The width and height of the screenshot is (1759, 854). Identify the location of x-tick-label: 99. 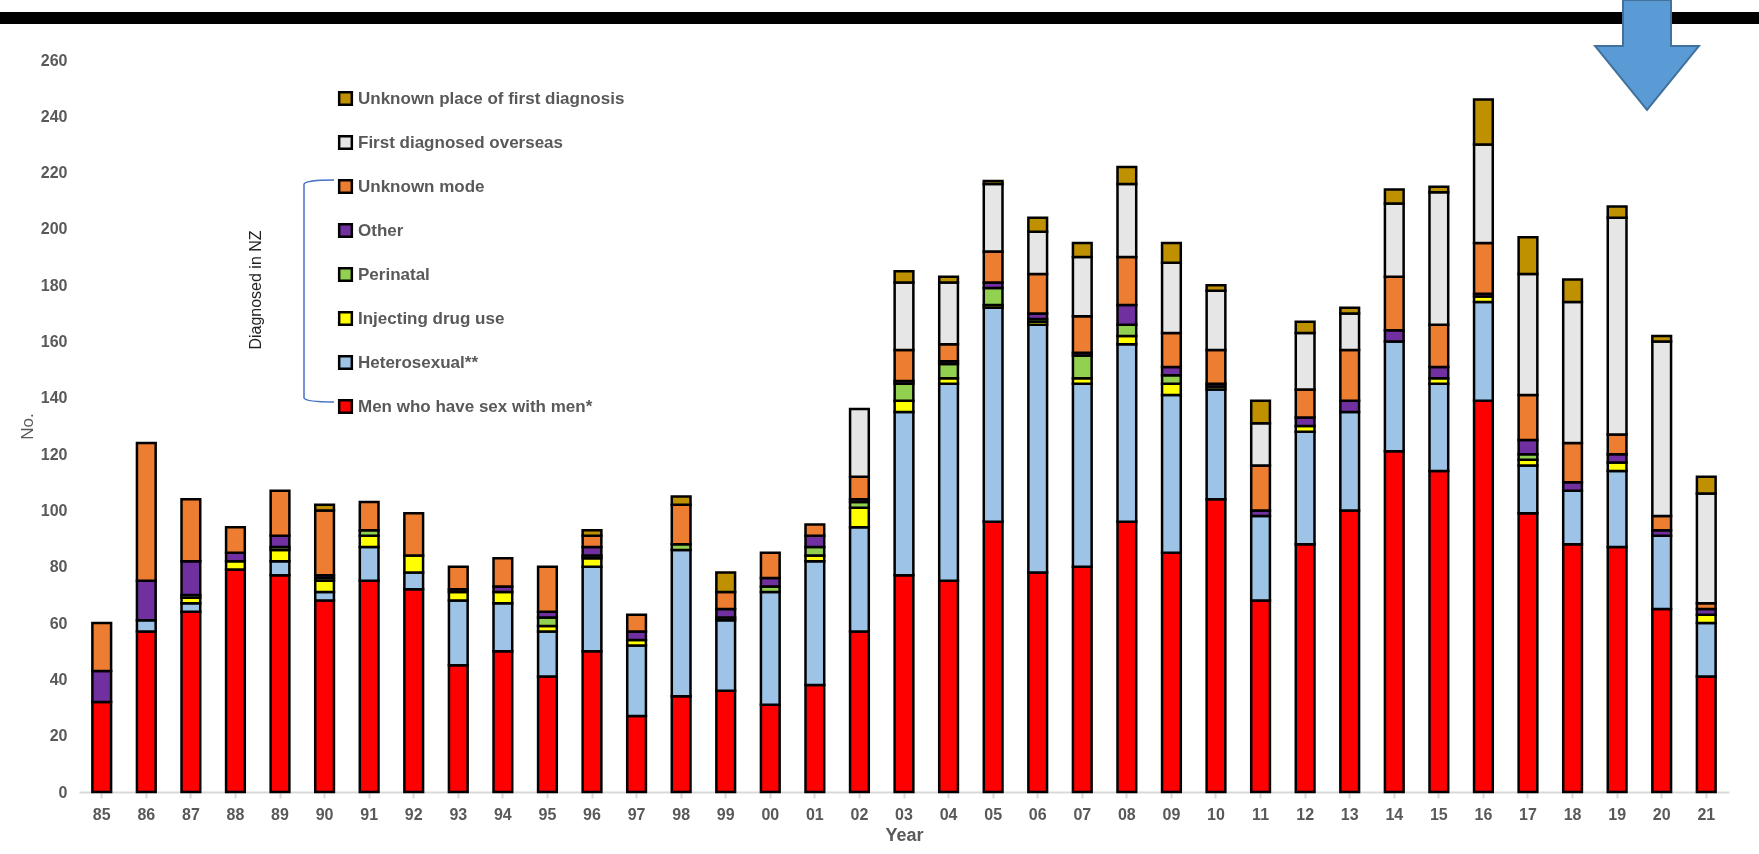
(725, 814).